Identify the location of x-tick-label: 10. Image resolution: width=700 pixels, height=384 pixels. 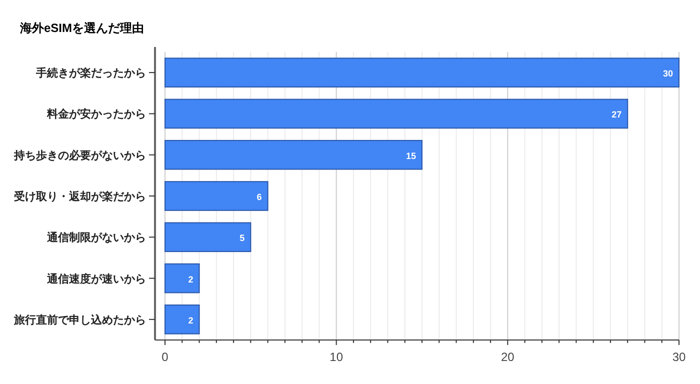
(337, 357).